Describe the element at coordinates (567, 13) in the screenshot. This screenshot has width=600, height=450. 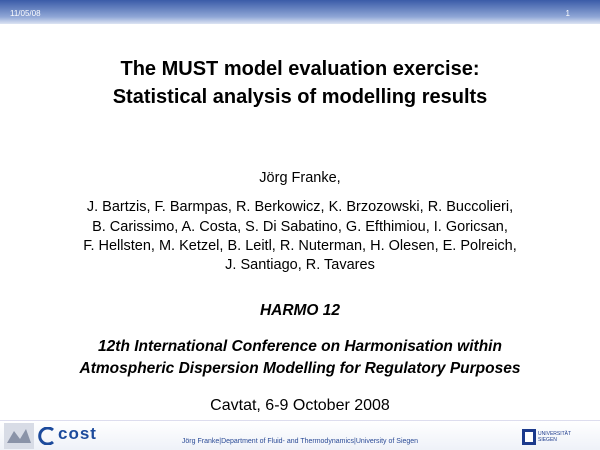
I see `page-number: 1` at that location.